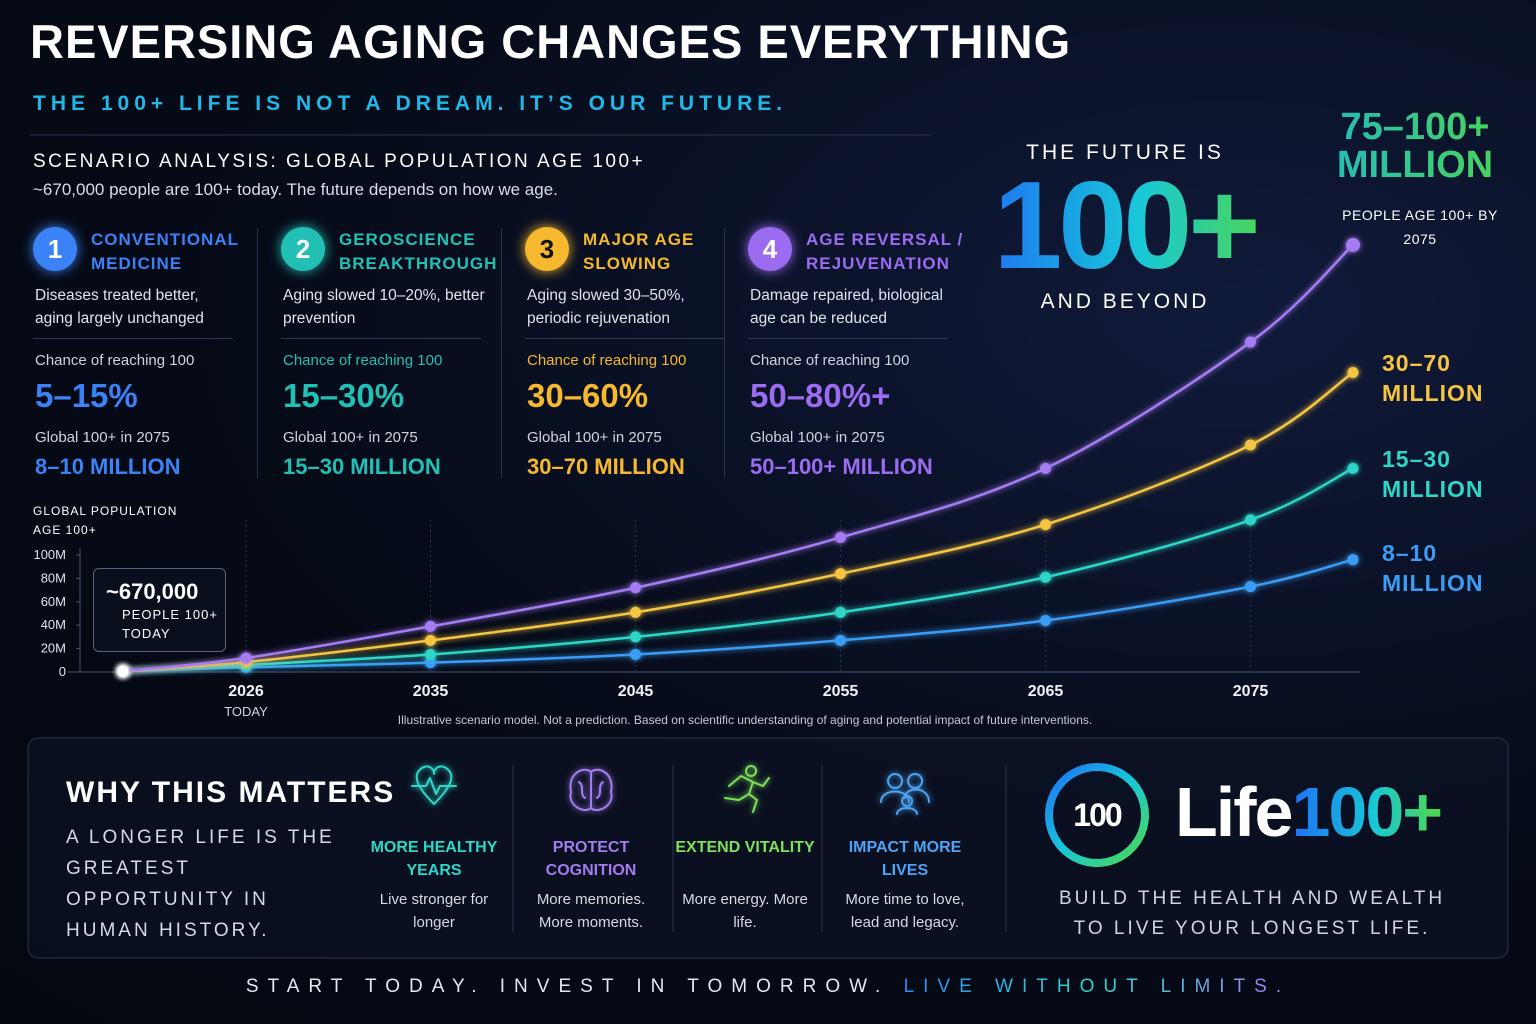 The width and height of the screenshot is (1536, 1024). What do you see at coordinates (1251, 691) in the screenshot?
I see `x-tick-label: 2075` at bounding box center [1251, 691].